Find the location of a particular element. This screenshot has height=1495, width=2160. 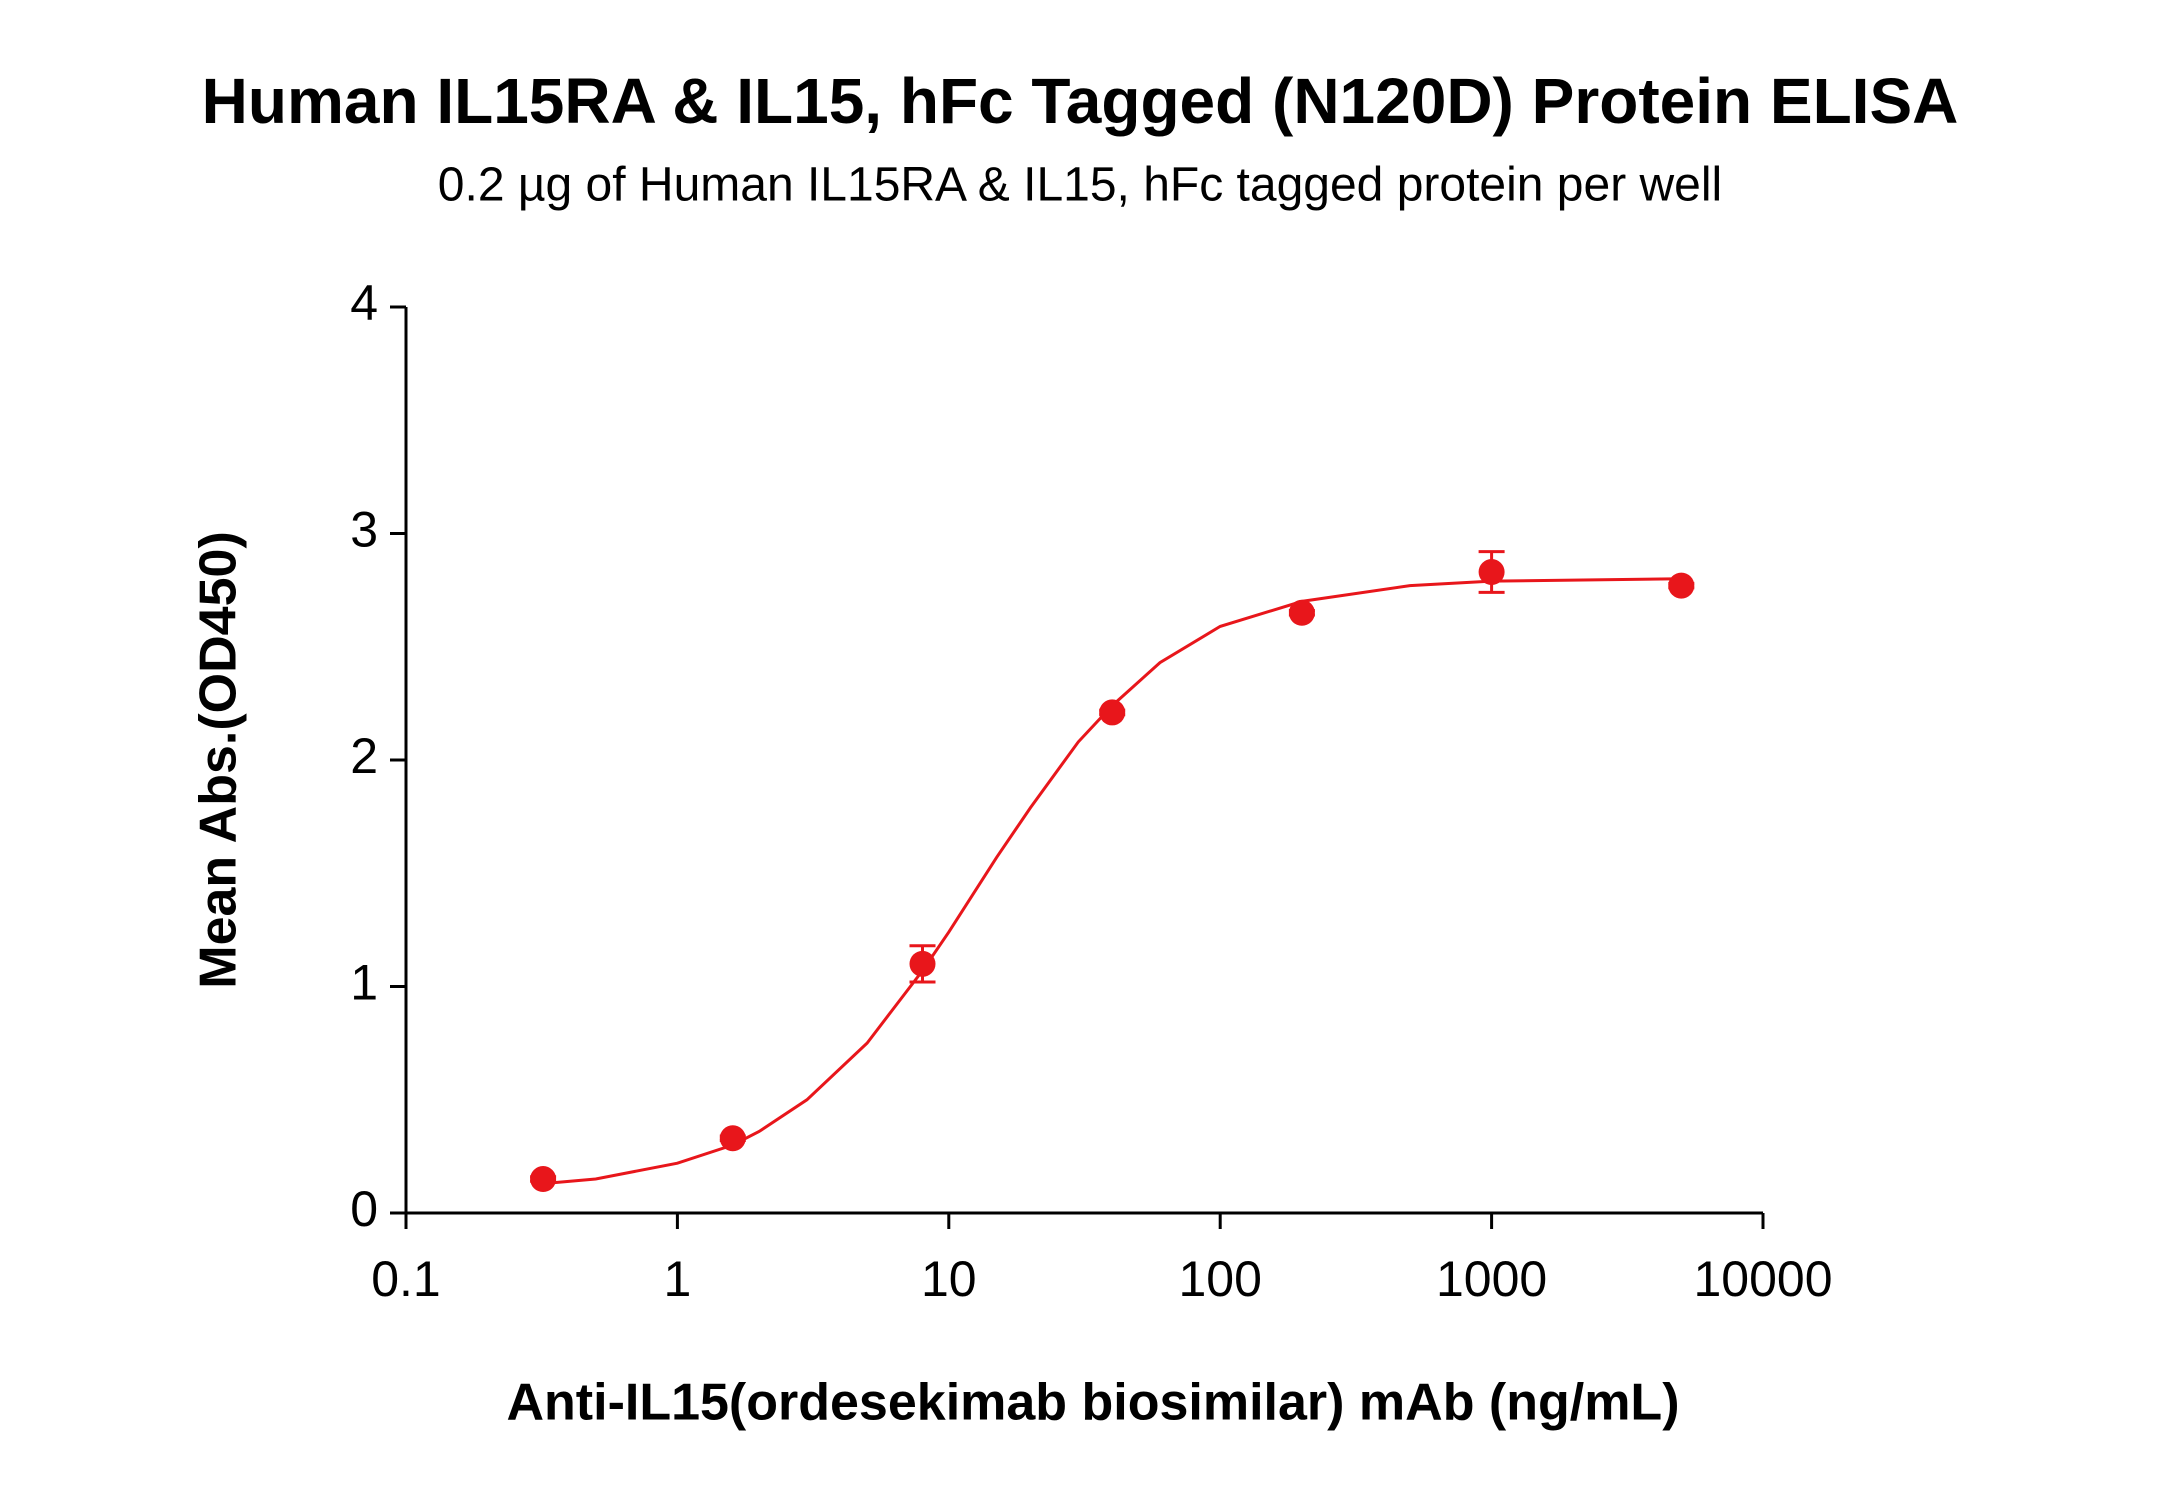

x-tick-label: 1 is located at coordinates (677, 1279).